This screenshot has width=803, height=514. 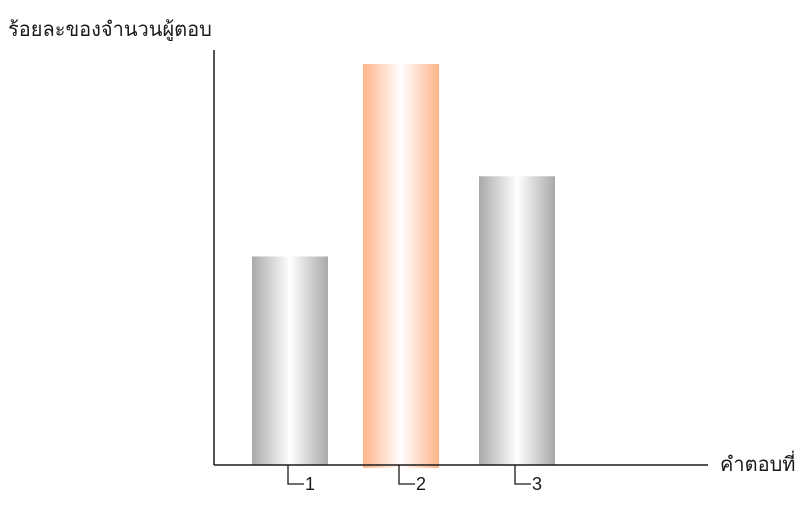 What do you see at coordinates (421, 484) in the screenshot?
I see `x-tick-label-2: 2` at bounding box center [421, 484].